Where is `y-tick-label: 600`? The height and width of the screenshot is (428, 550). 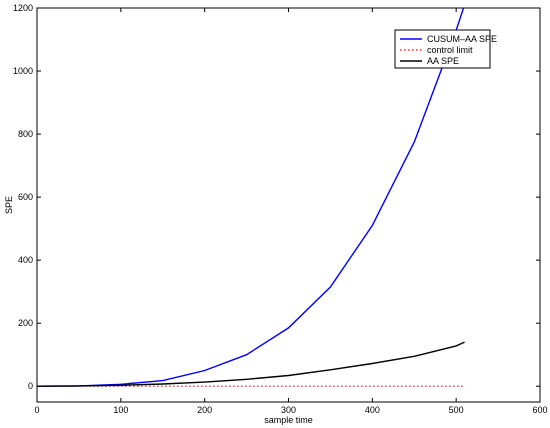
y-tick-label: 600 is located at coordinates (25, 197).